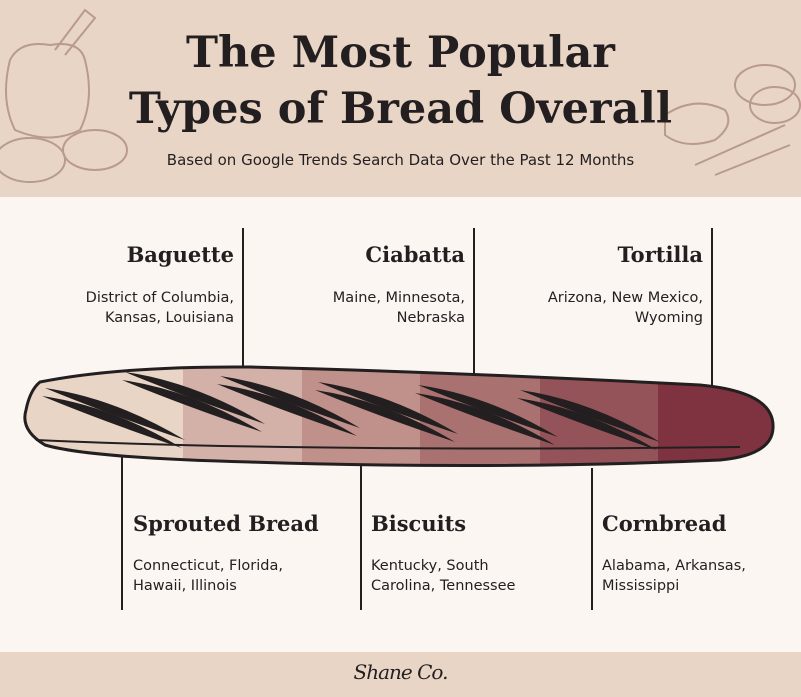 This screenshot has height=697, width=801. Describe the element at coordinates (592, 539) in the screenshot. I see `connector-cornbread` at that location.